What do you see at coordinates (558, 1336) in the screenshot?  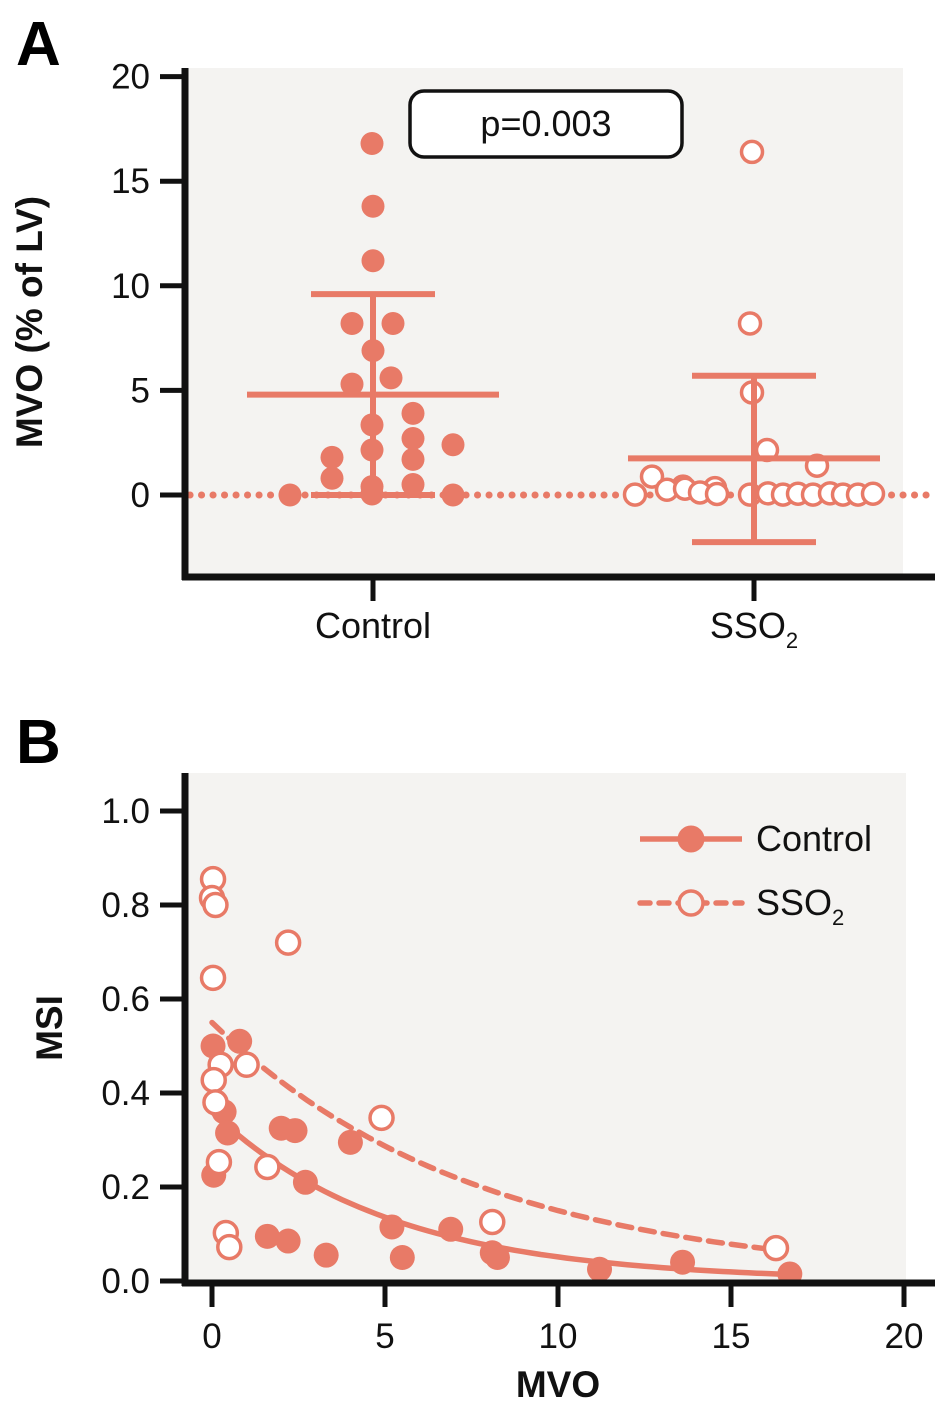 I see `x-tick-label: 10` at bounding box center [558, 1336].